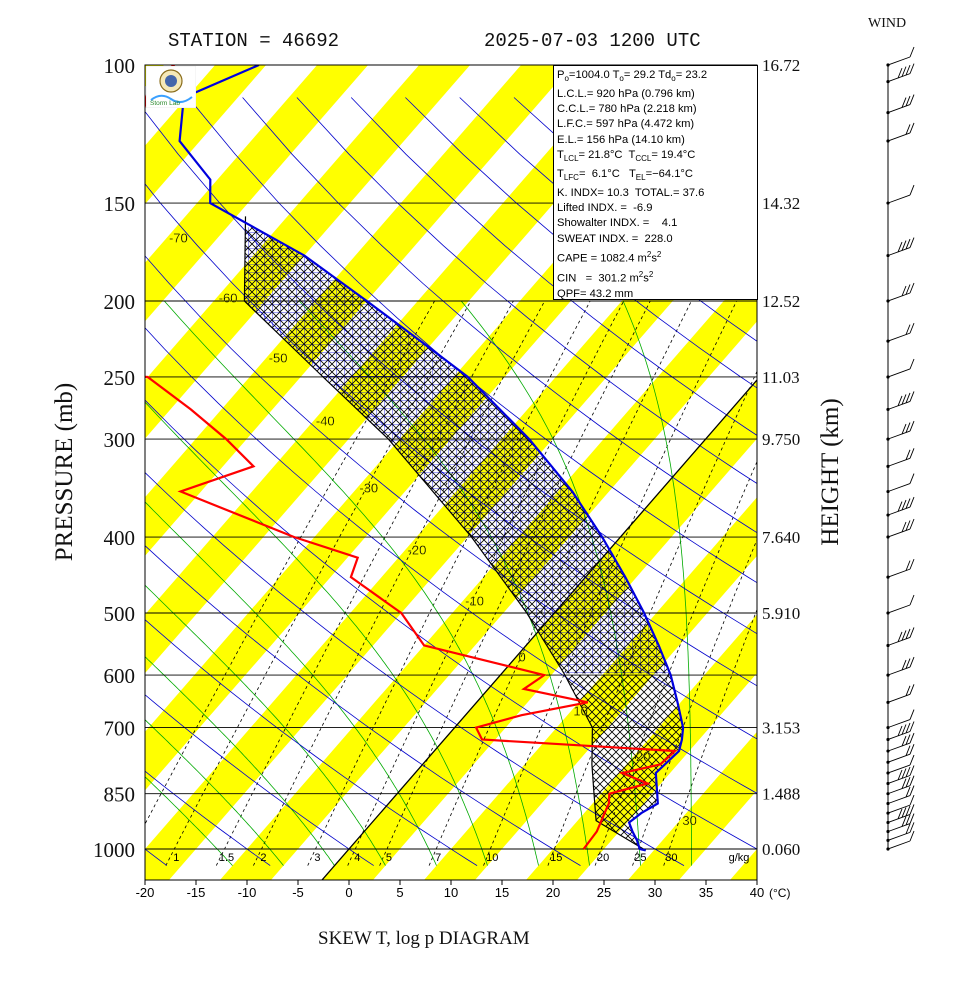 The height and width of the screenshot is (1000, 960). What do you see at coordinates (781, 377) in the screenshot?
I see `height-label: 11.03` at bounding box center [781, 377].